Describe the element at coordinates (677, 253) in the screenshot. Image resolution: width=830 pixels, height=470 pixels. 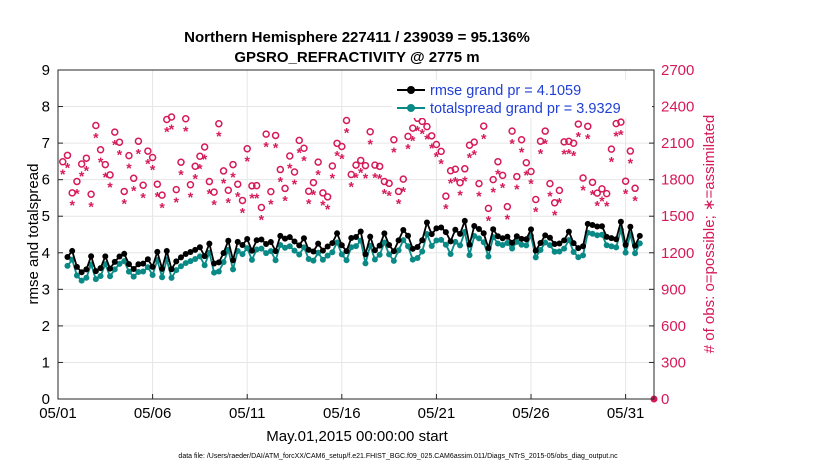
I see `right-tick-label: 1200` at that location.